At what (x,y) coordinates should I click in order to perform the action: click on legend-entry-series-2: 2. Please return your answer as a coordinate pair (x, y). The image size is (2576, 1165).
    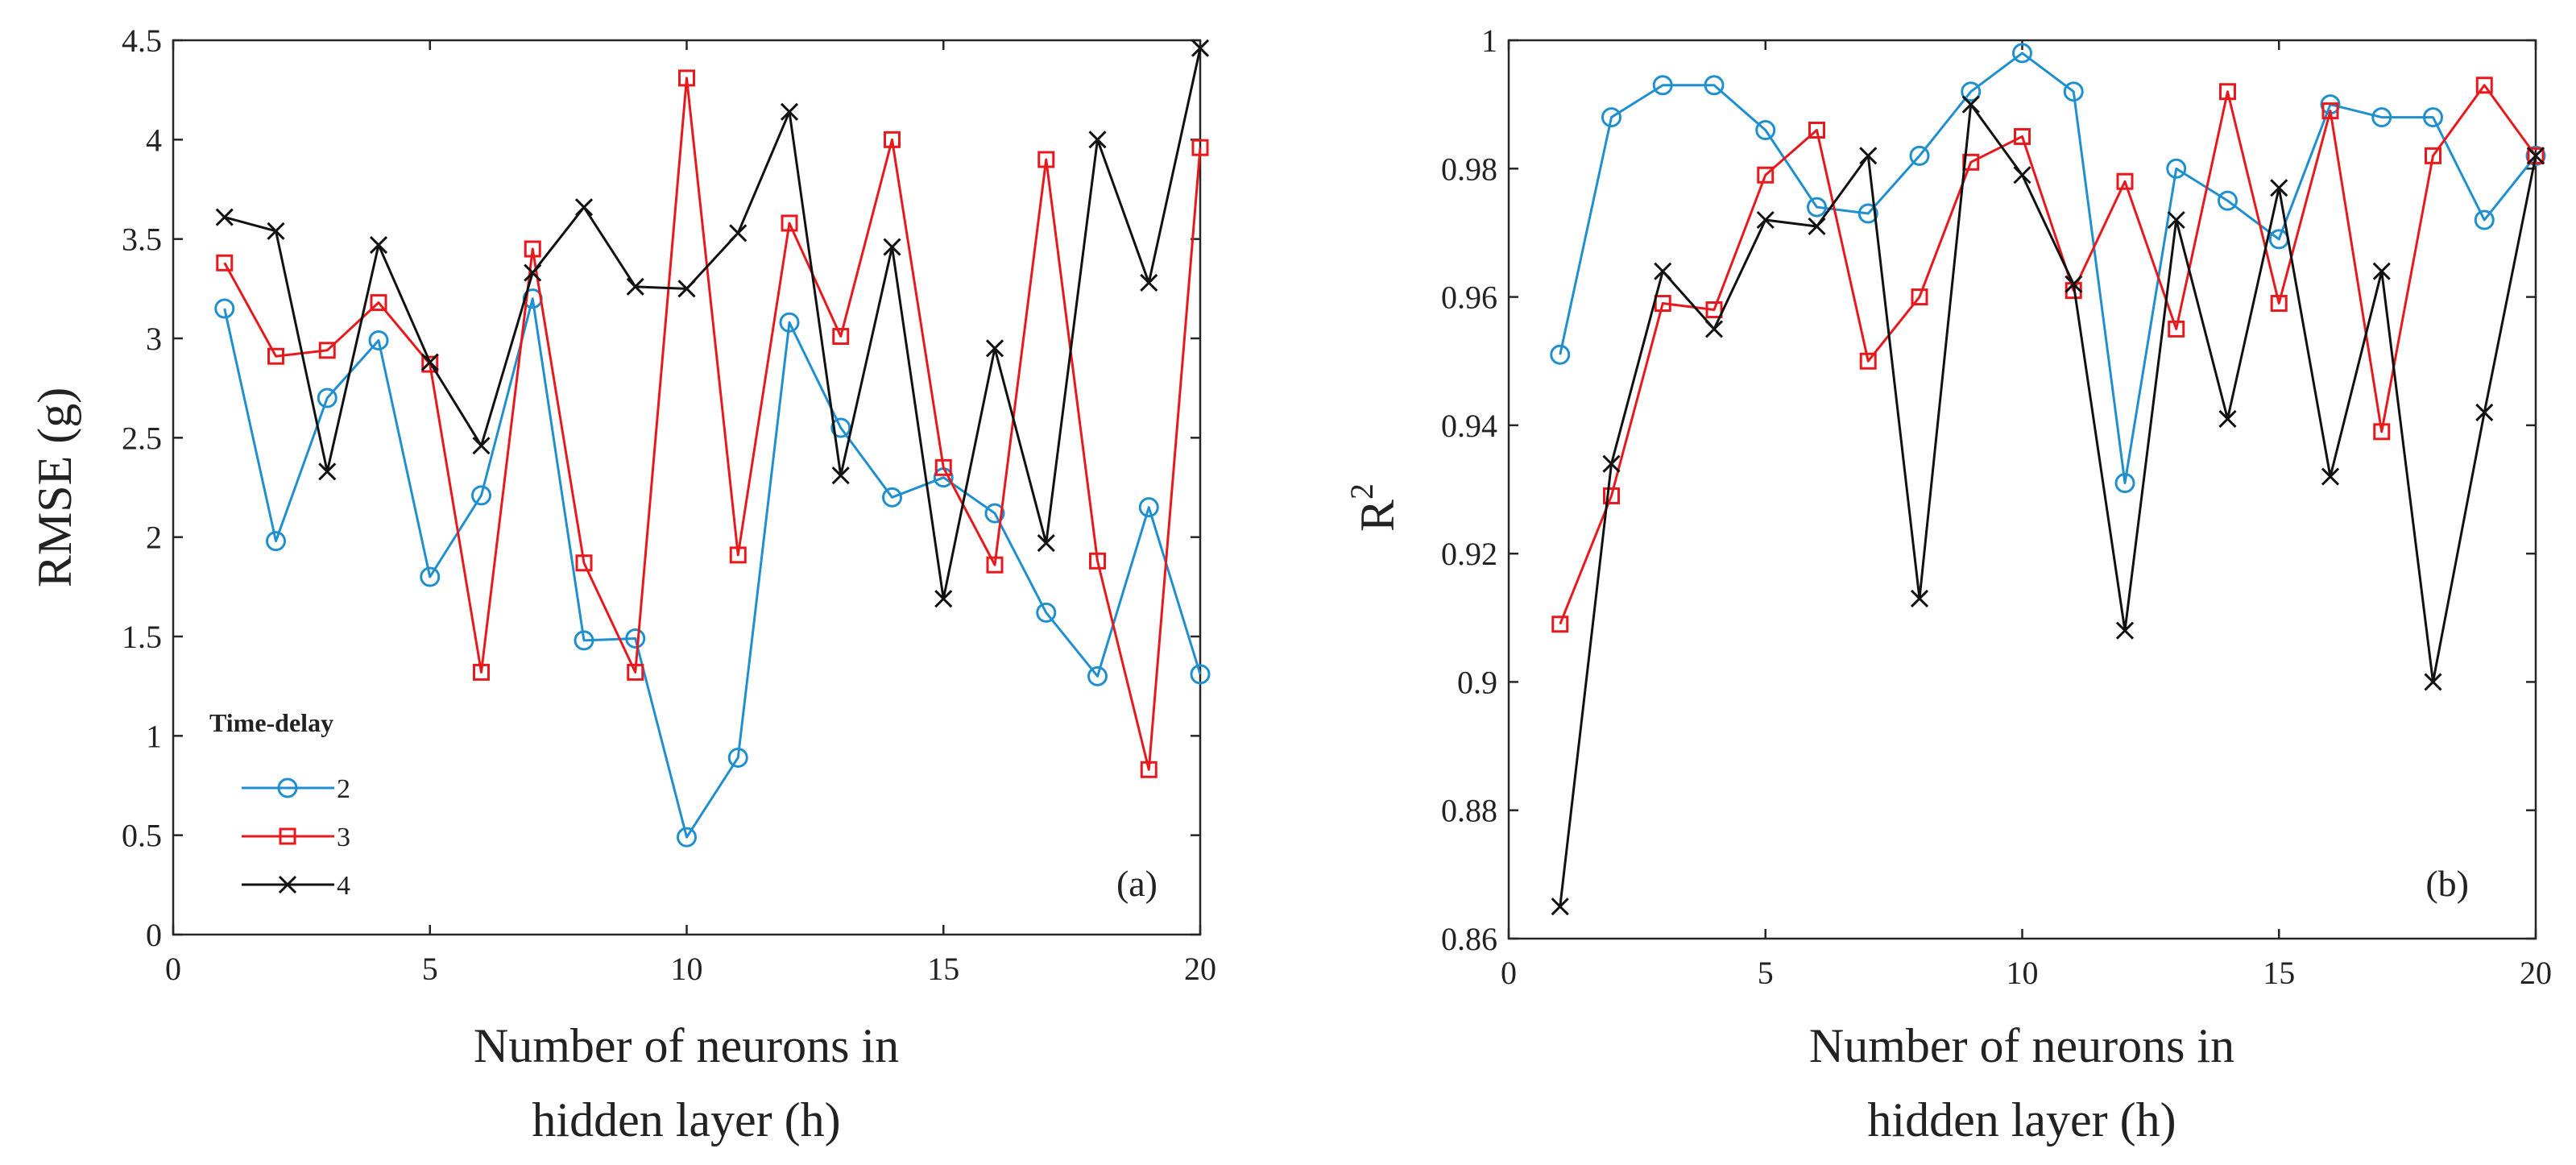
    Looking at the image, I should click on (296, 789).